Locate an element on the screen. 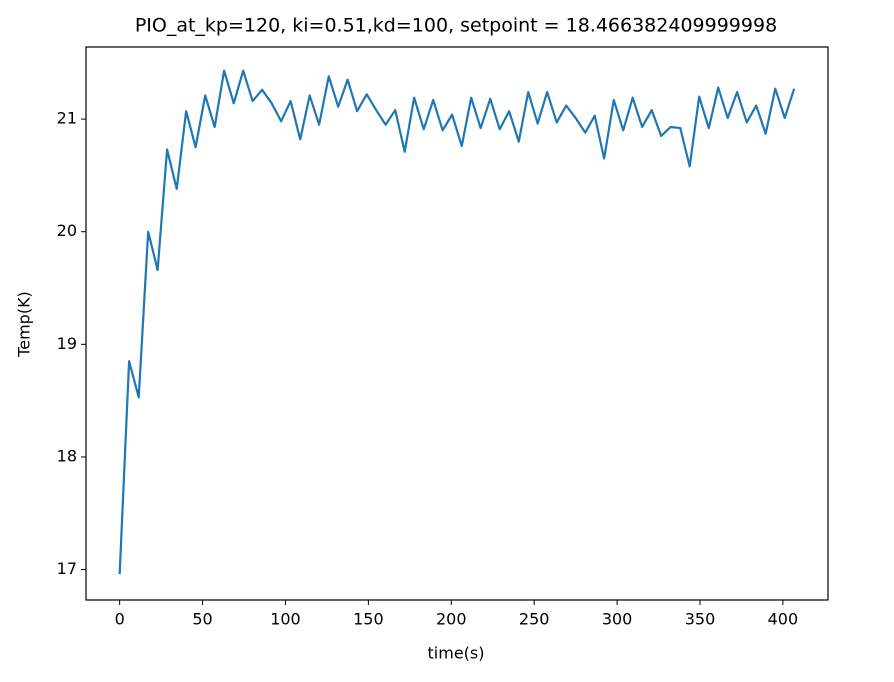 This screenshot has width=894, height=682. x-tick-label: 100 is located at coordinates (285, 619).